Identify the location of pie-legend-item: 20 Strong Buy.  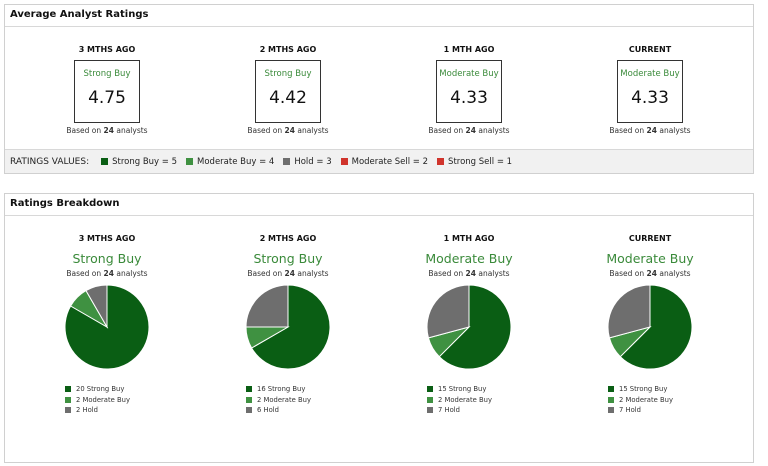
(107, 389).